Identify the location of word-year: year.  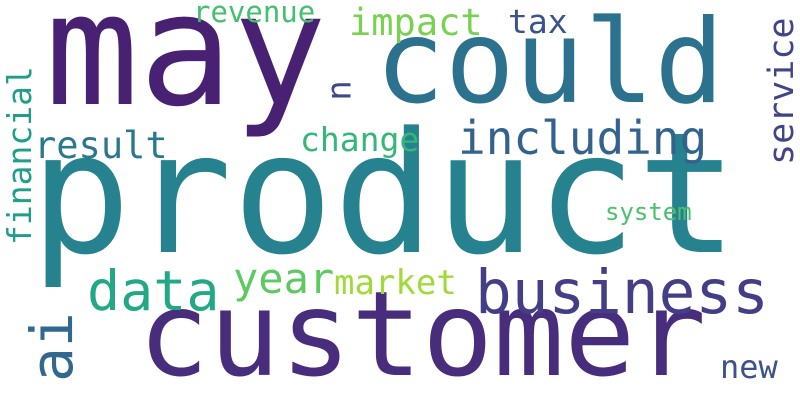
(284, 278).